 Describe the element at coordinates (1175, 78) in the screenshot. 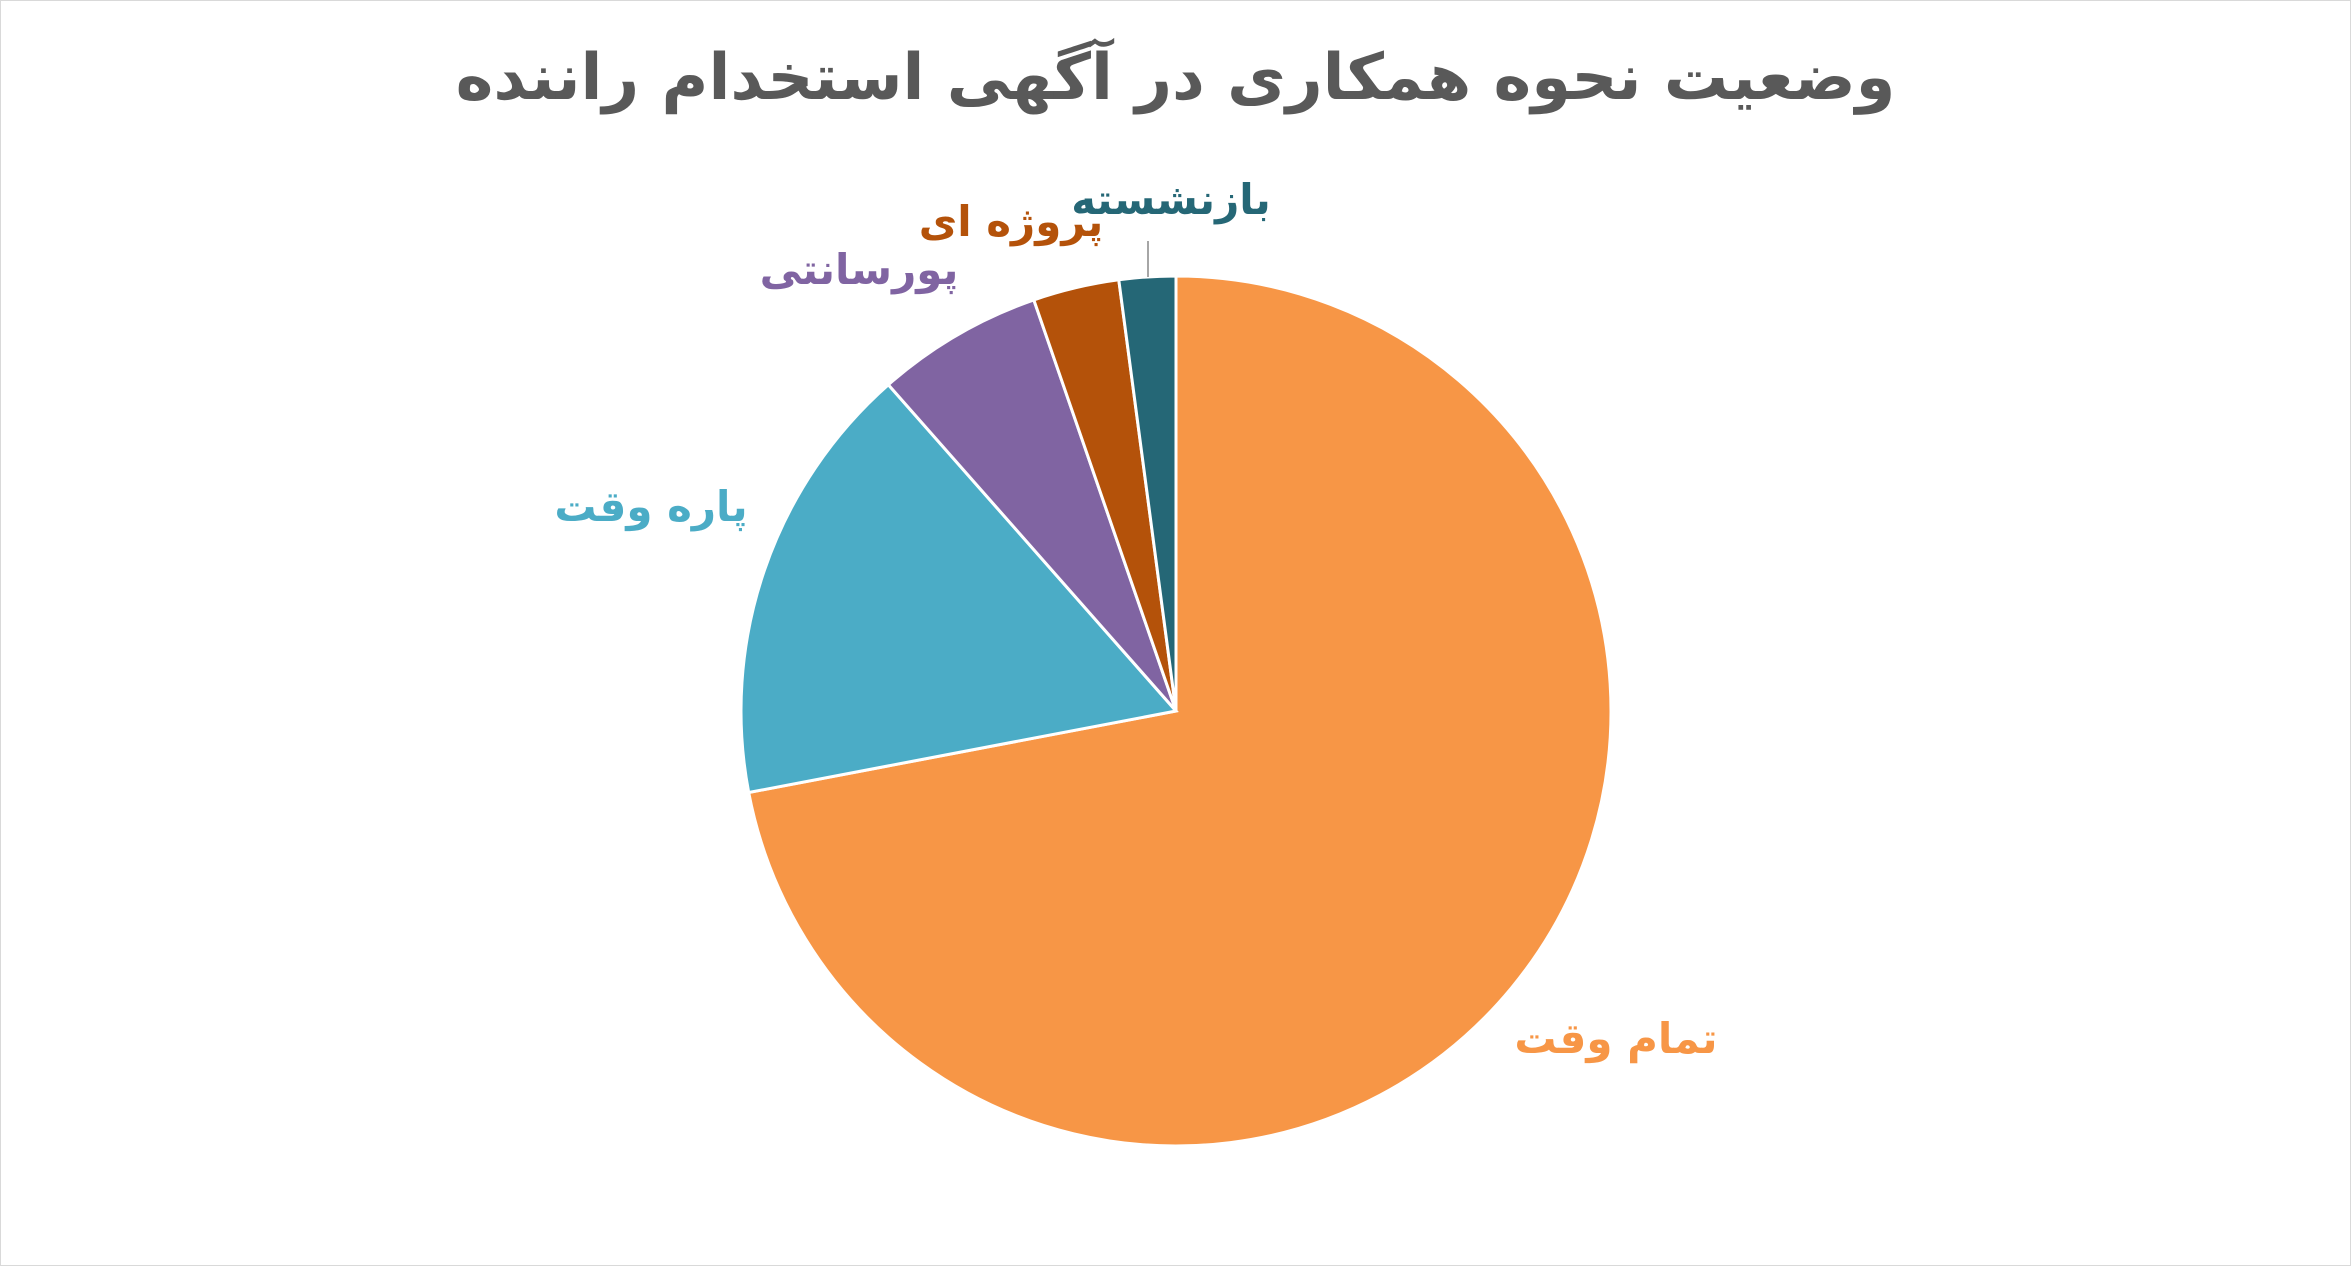

I see `chart-title: وضعیت نحوه همکاری در آگهی استخدام راننده` at that location.